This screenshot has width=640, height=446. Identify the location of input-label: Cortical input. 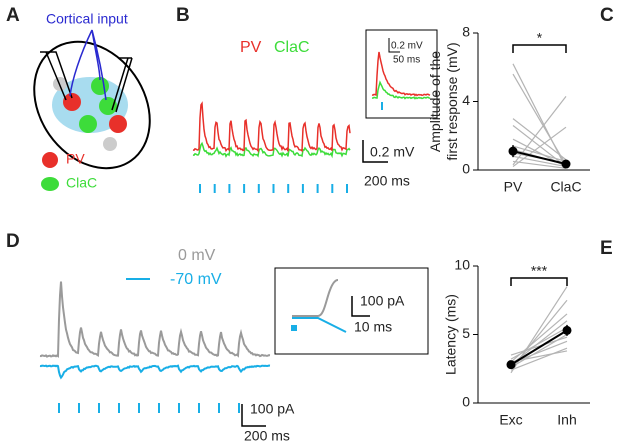
(87, 19).